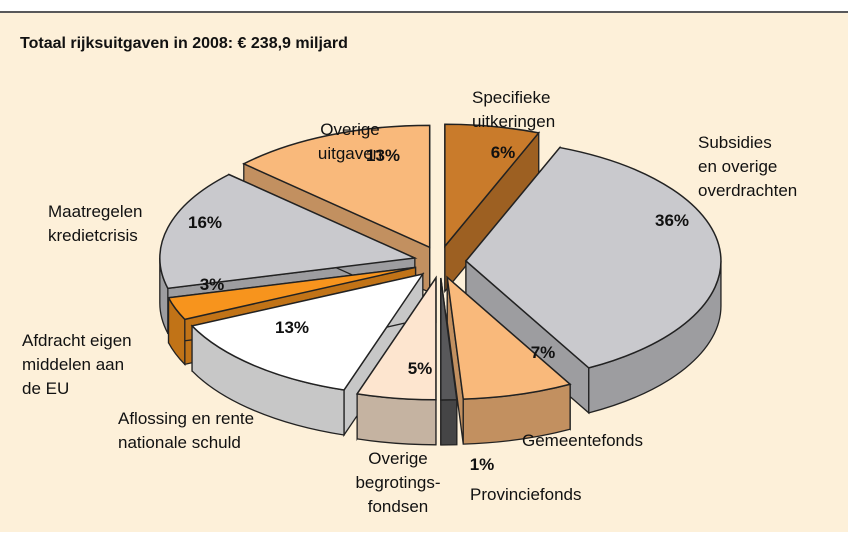 This screenshot has width=848, height=542. I want to click on category-label: Subsidies en overige overdrachten, so click(747, 166).